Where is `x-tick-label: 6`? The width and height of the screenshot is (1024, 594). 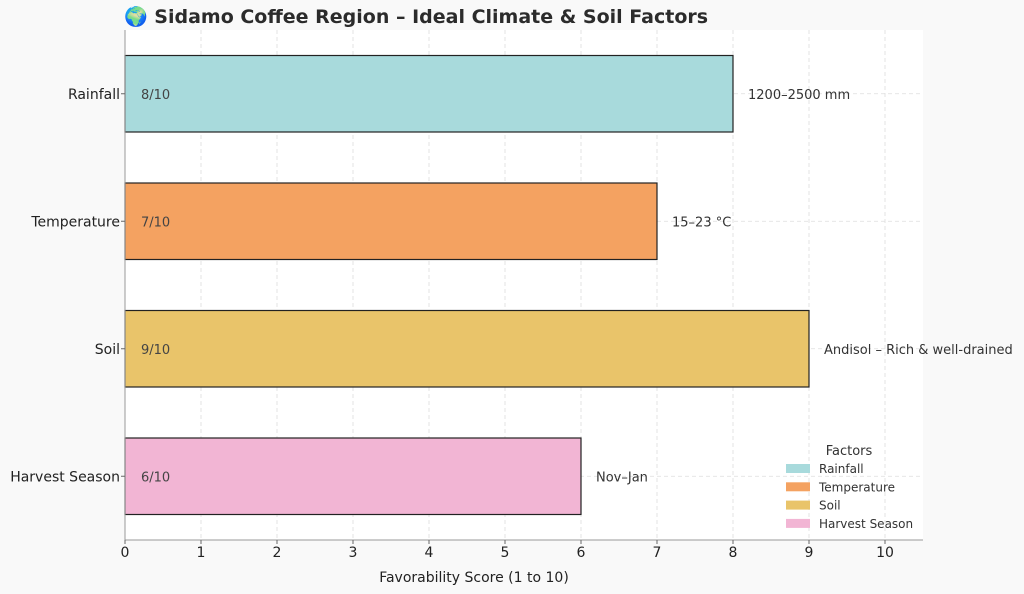
x-tick-label: 6 is located at coordinates (581, 553).